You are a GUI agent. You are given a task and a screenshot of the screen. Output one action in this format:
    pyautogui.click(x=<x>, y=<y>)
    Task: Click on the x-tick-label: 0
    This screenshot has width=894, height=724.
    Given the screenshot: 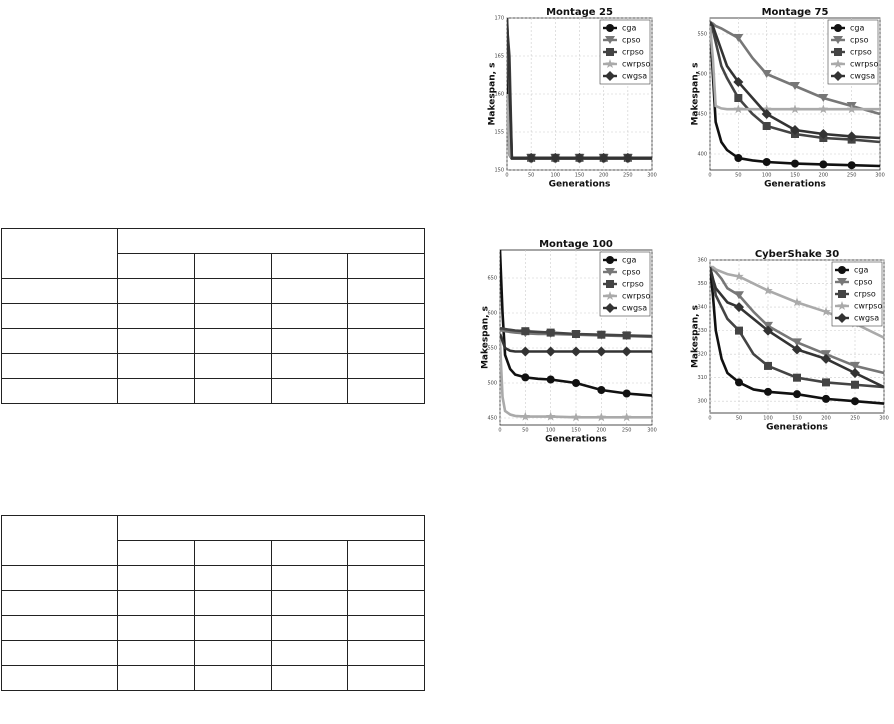 What is the action you would take?
    pyautogui.click(x=709, y=176)
    